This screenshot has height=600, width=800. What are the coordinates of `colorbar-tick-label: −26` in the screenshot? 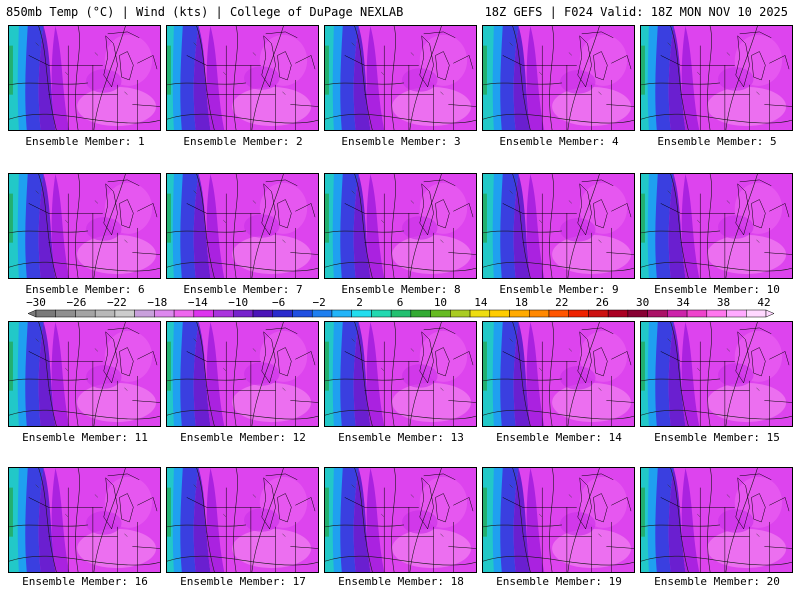 It's located at (76, 302).